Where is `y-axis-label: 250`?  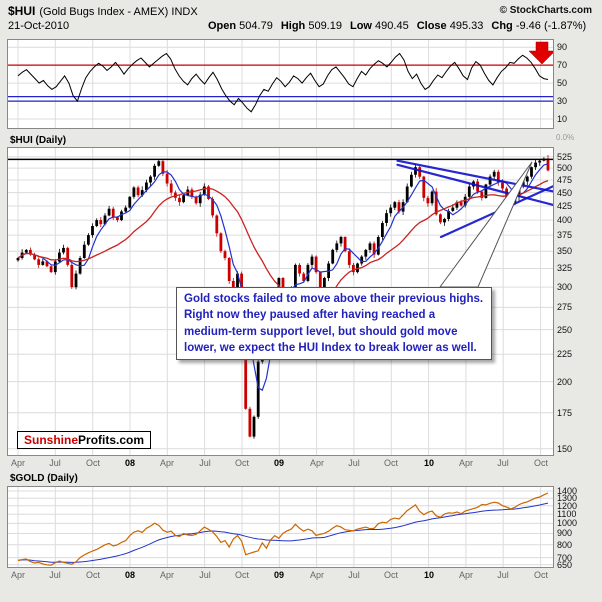
y-axis-label: 250 is located at coordinates (565, 330).